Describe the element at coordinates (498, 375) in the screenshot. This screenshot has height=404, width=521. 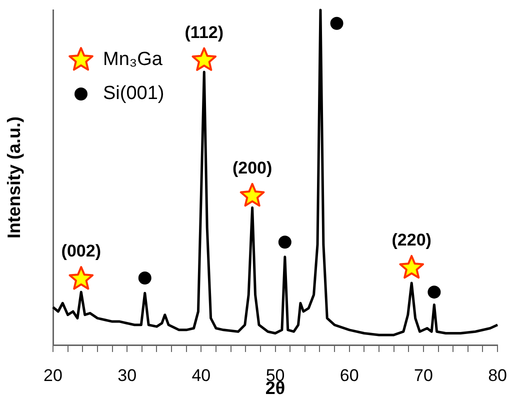
I see `x-tick-label: 80` at that location.